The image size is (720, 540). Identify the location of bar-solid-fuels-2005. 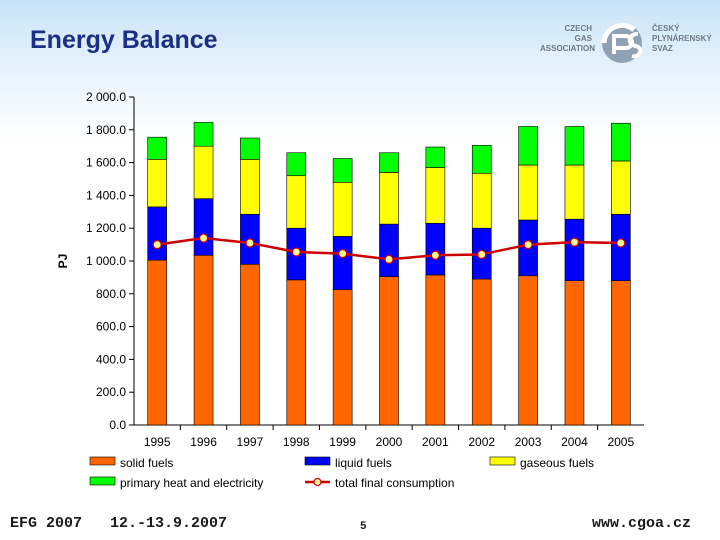
(621, 353).